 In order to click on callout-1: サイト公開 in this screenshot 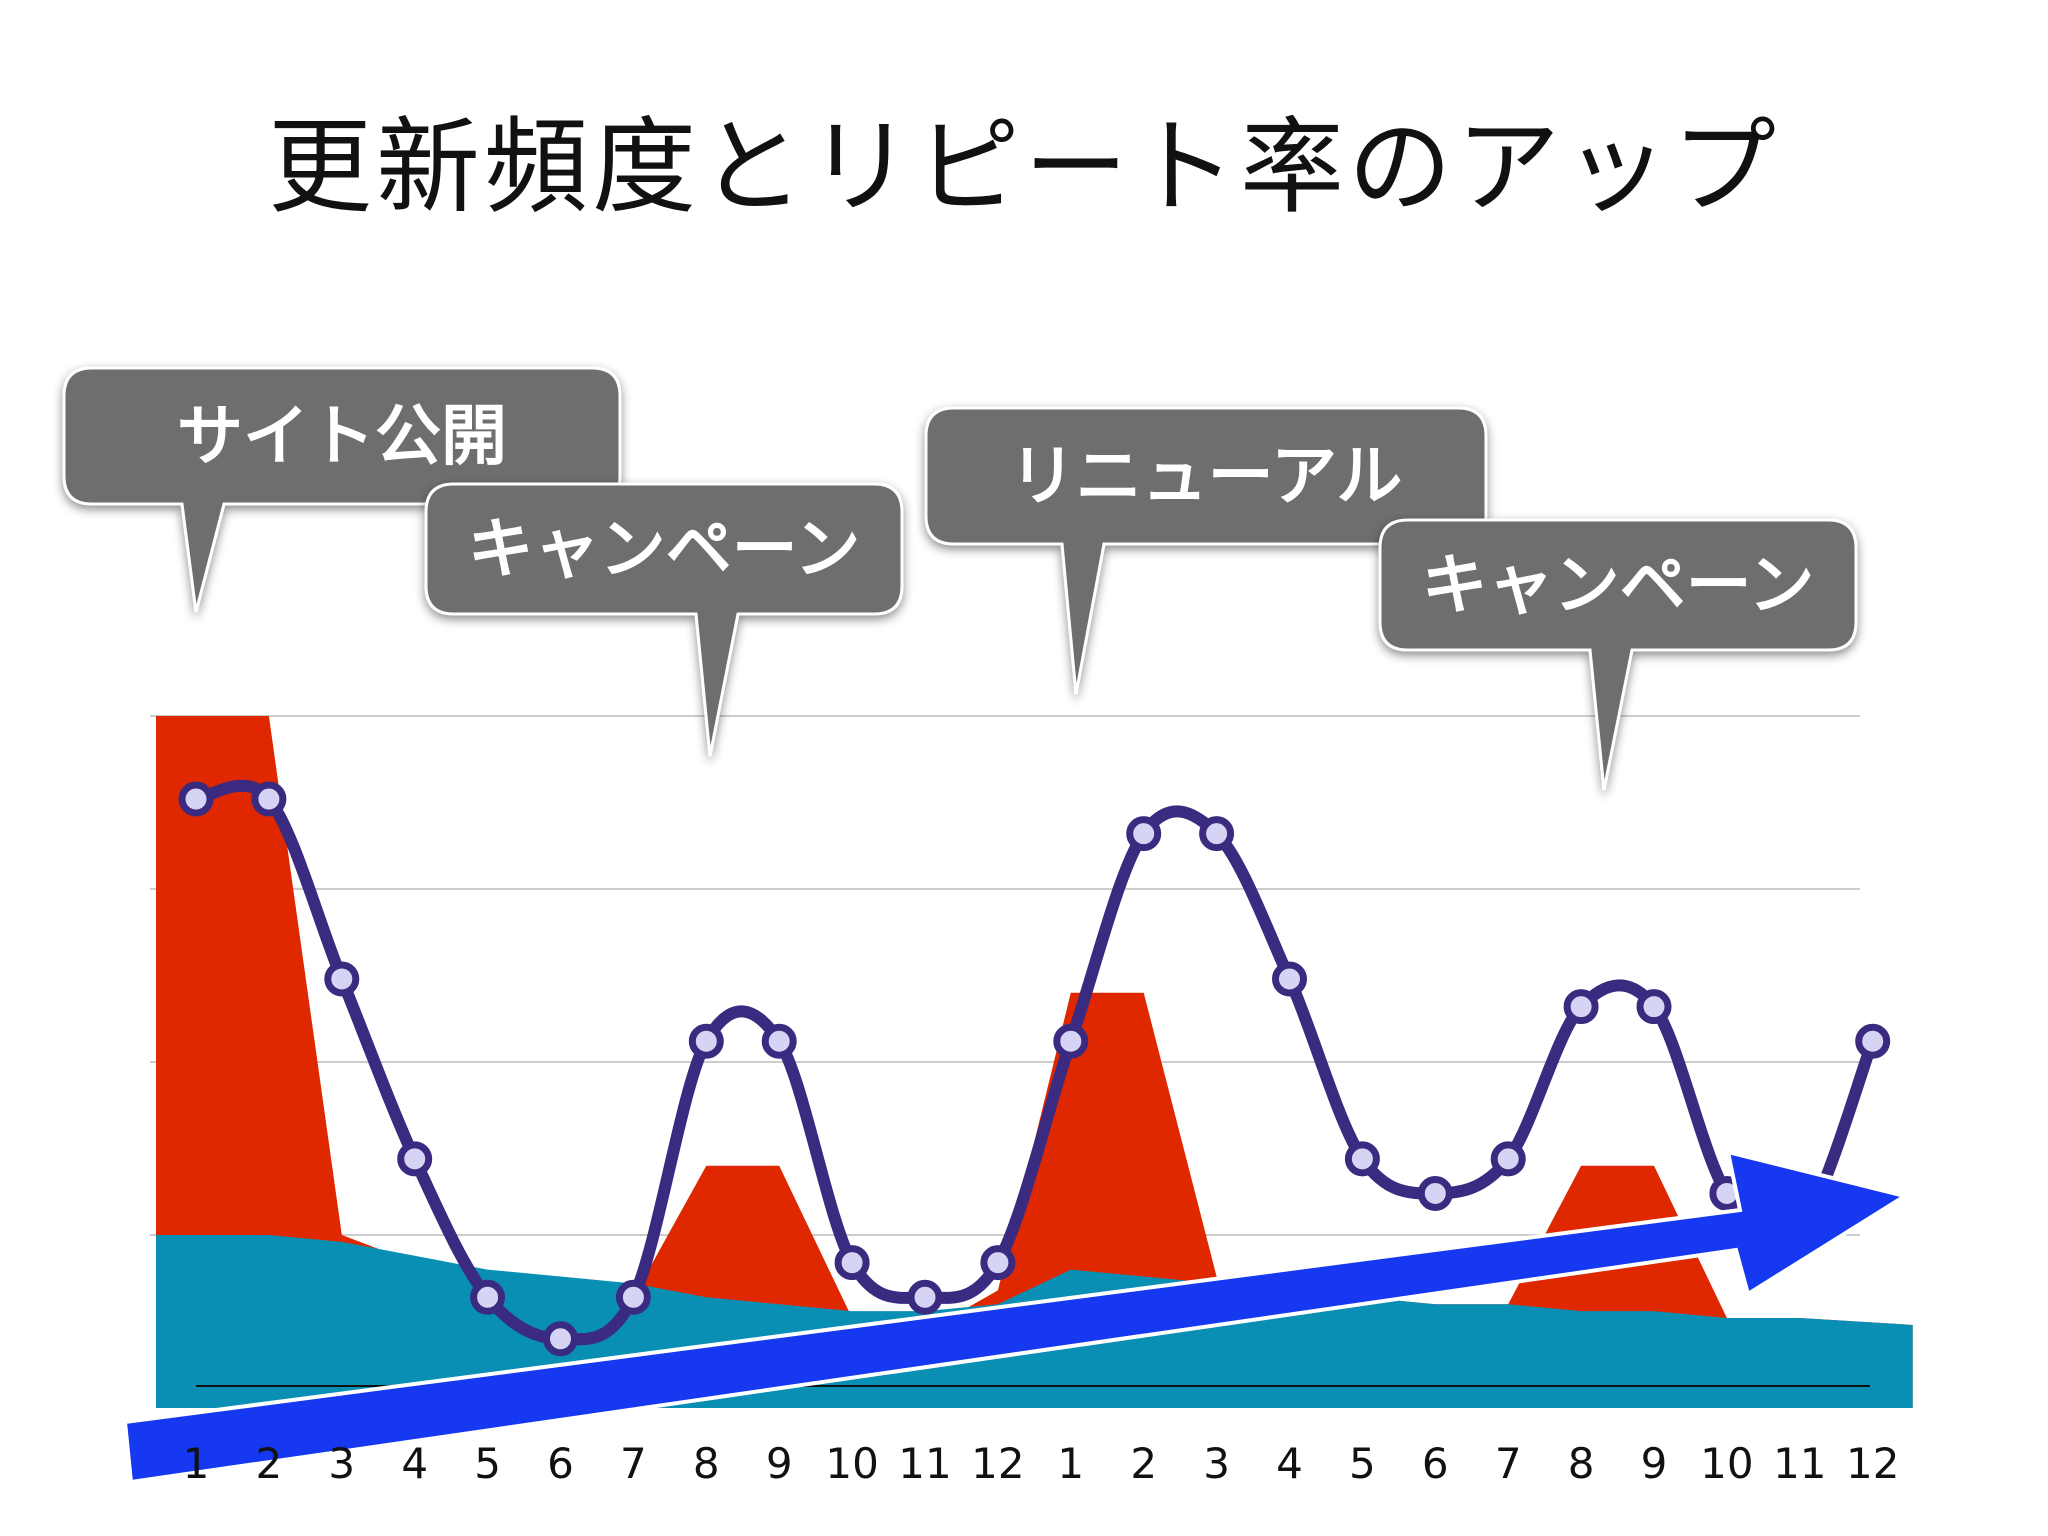, I will do `click(342, 489)`.